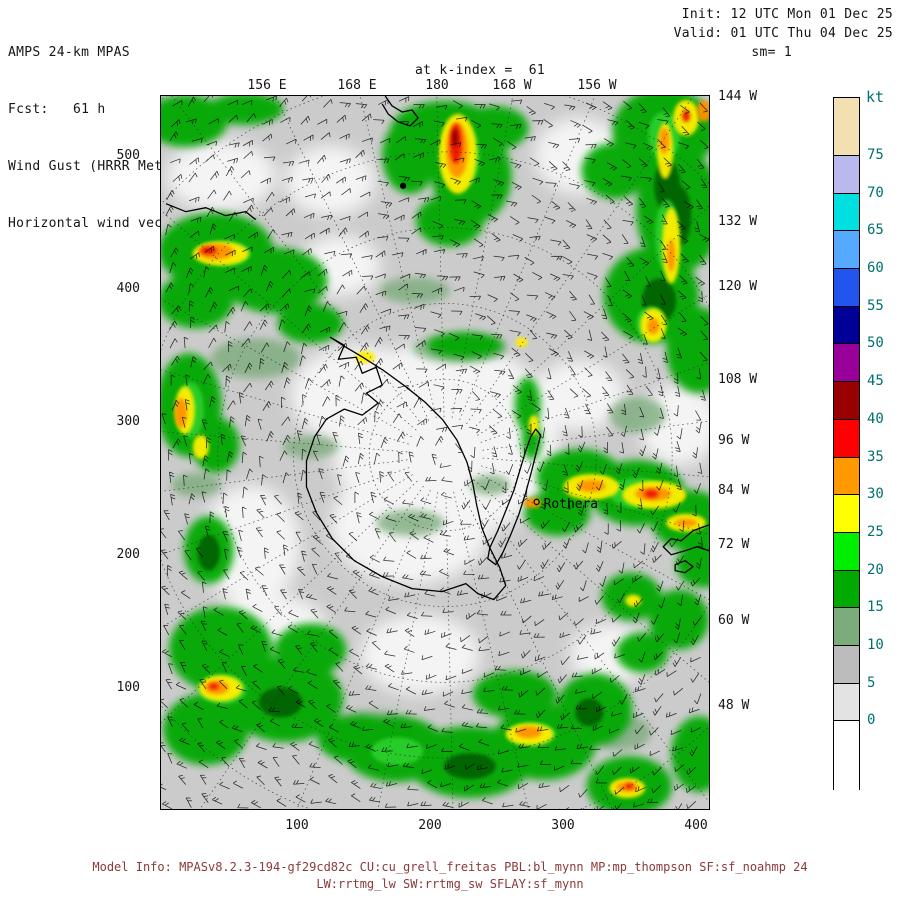  What do you see at coordinates (875, 570) in the screenshot?
I see `legend-tick: 20` at bounding box center [875, 570].